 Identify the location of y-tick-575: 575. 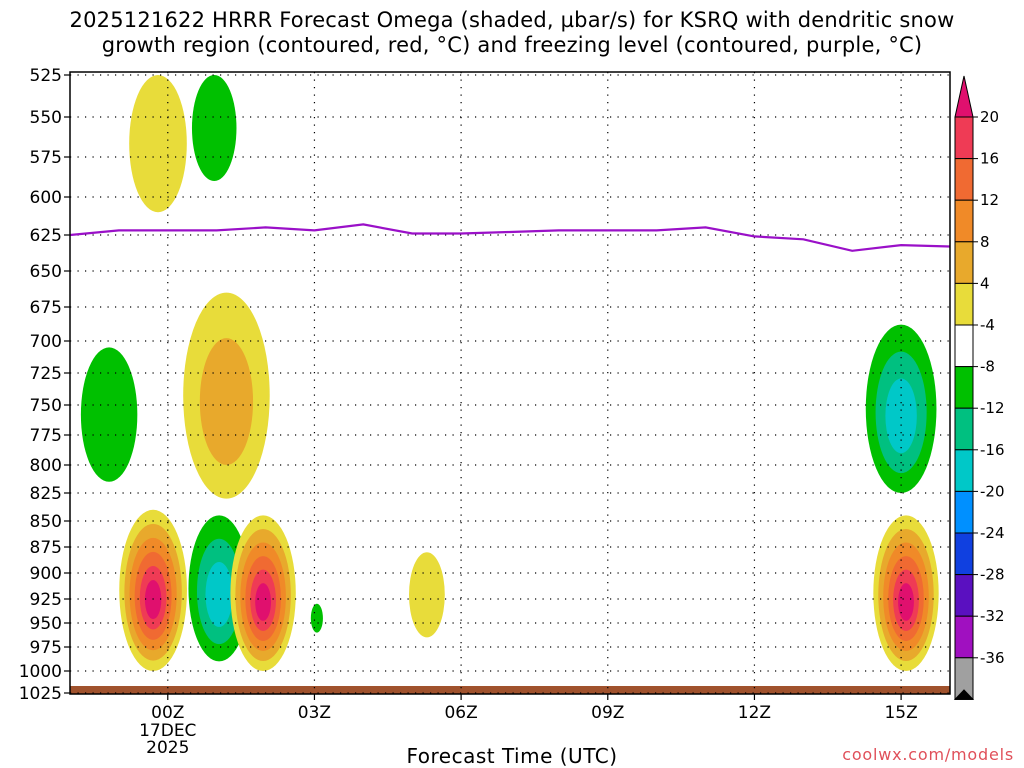
(46, 158).